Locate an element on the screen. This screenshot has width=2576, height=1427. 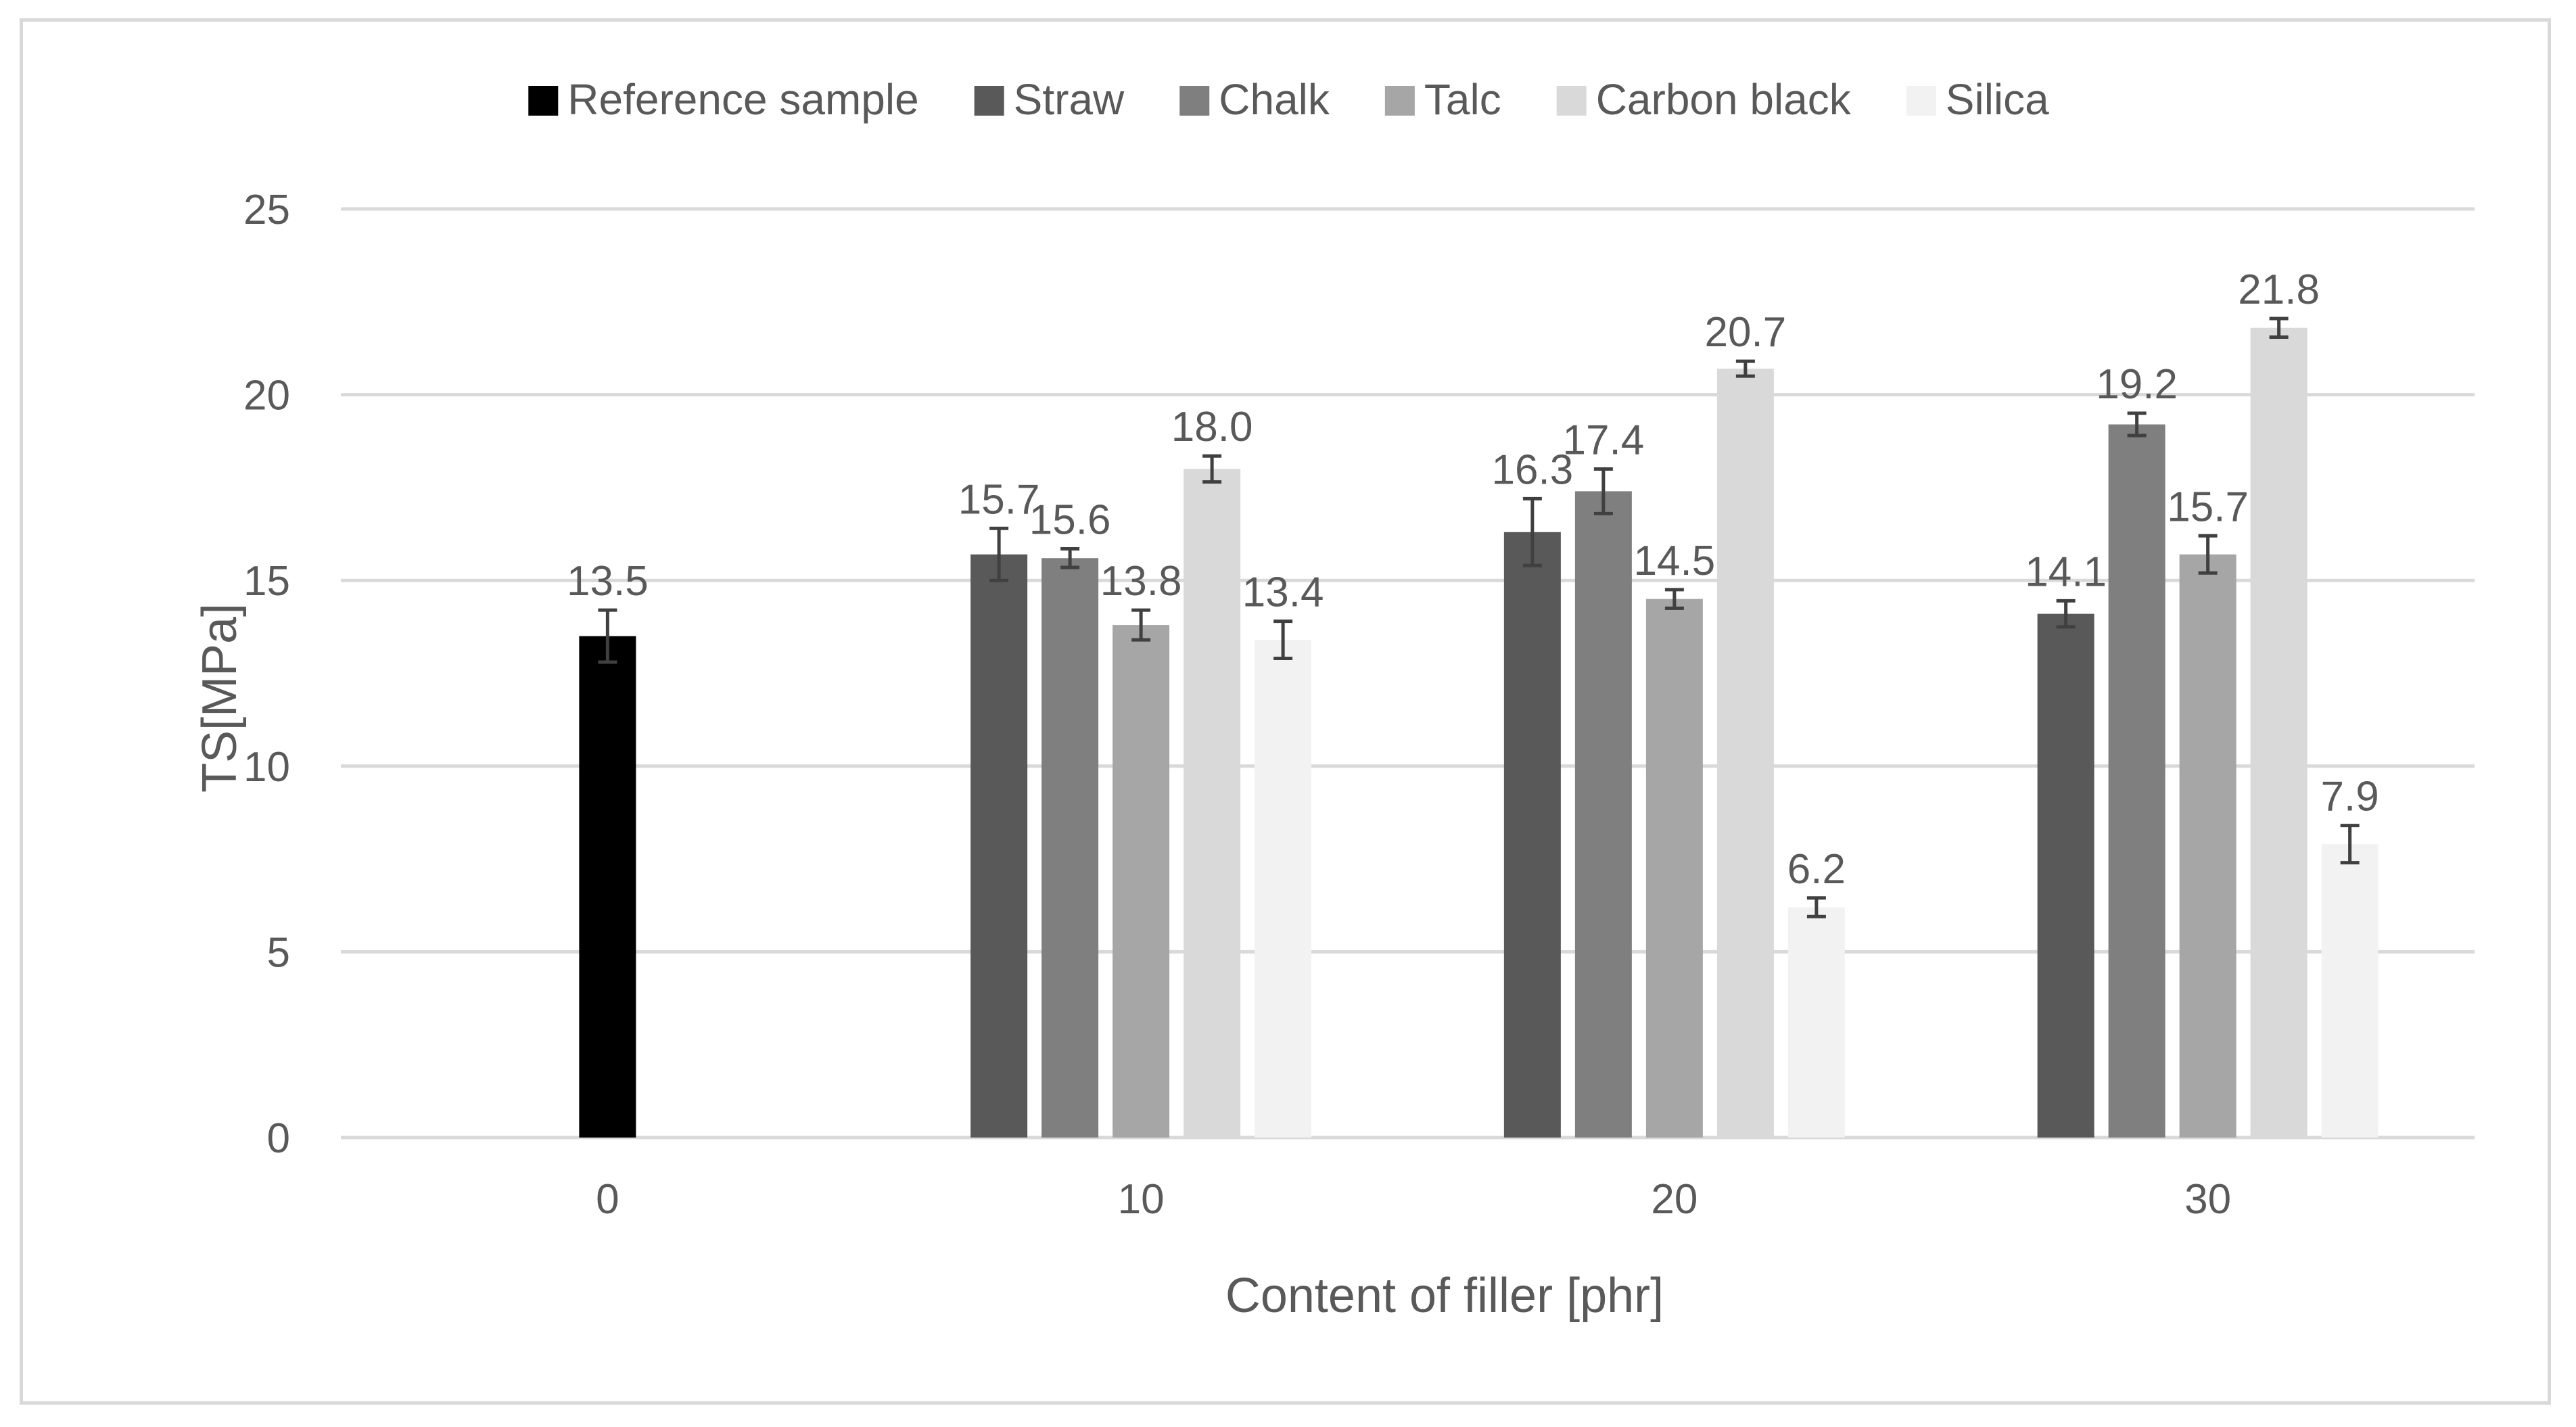
y-tick-label: 10 is located at coordinates (266, 767).